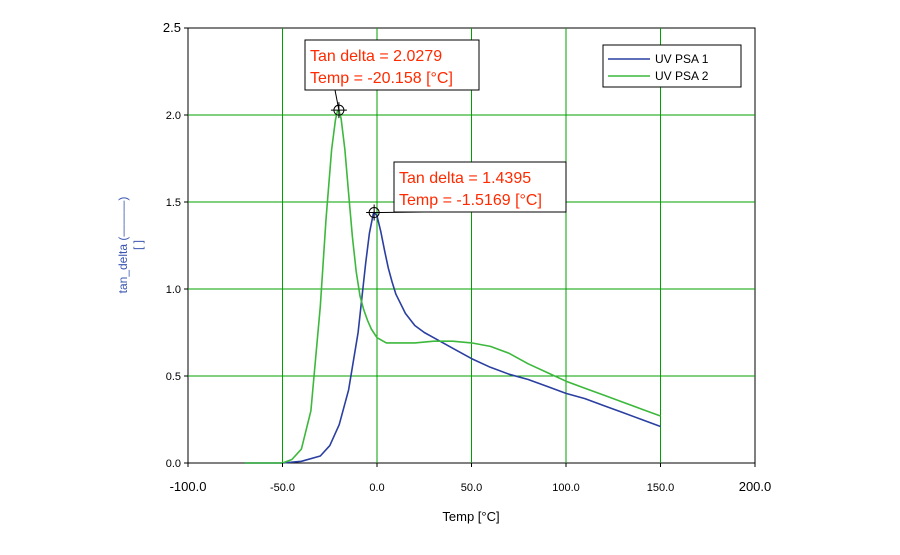 The height and width of the screenshot is (555, 900). I want to click on annotation-leader, so click(337, 100).